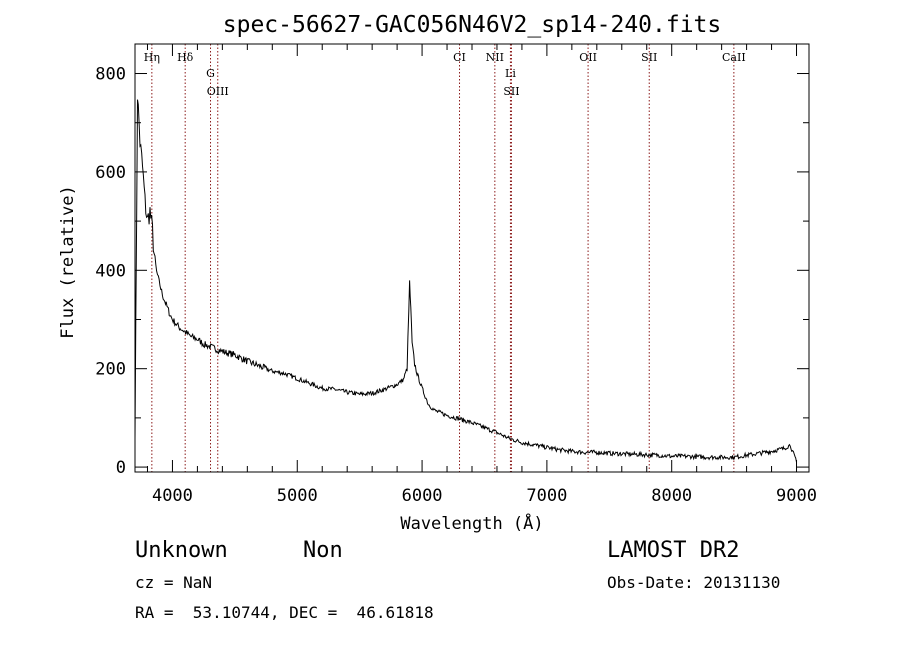 The width and height of the screenshot is (900, 649). Describe the element at coordinates (323, 550) in the screenshot. I see `subclass-label: Non` at that location.